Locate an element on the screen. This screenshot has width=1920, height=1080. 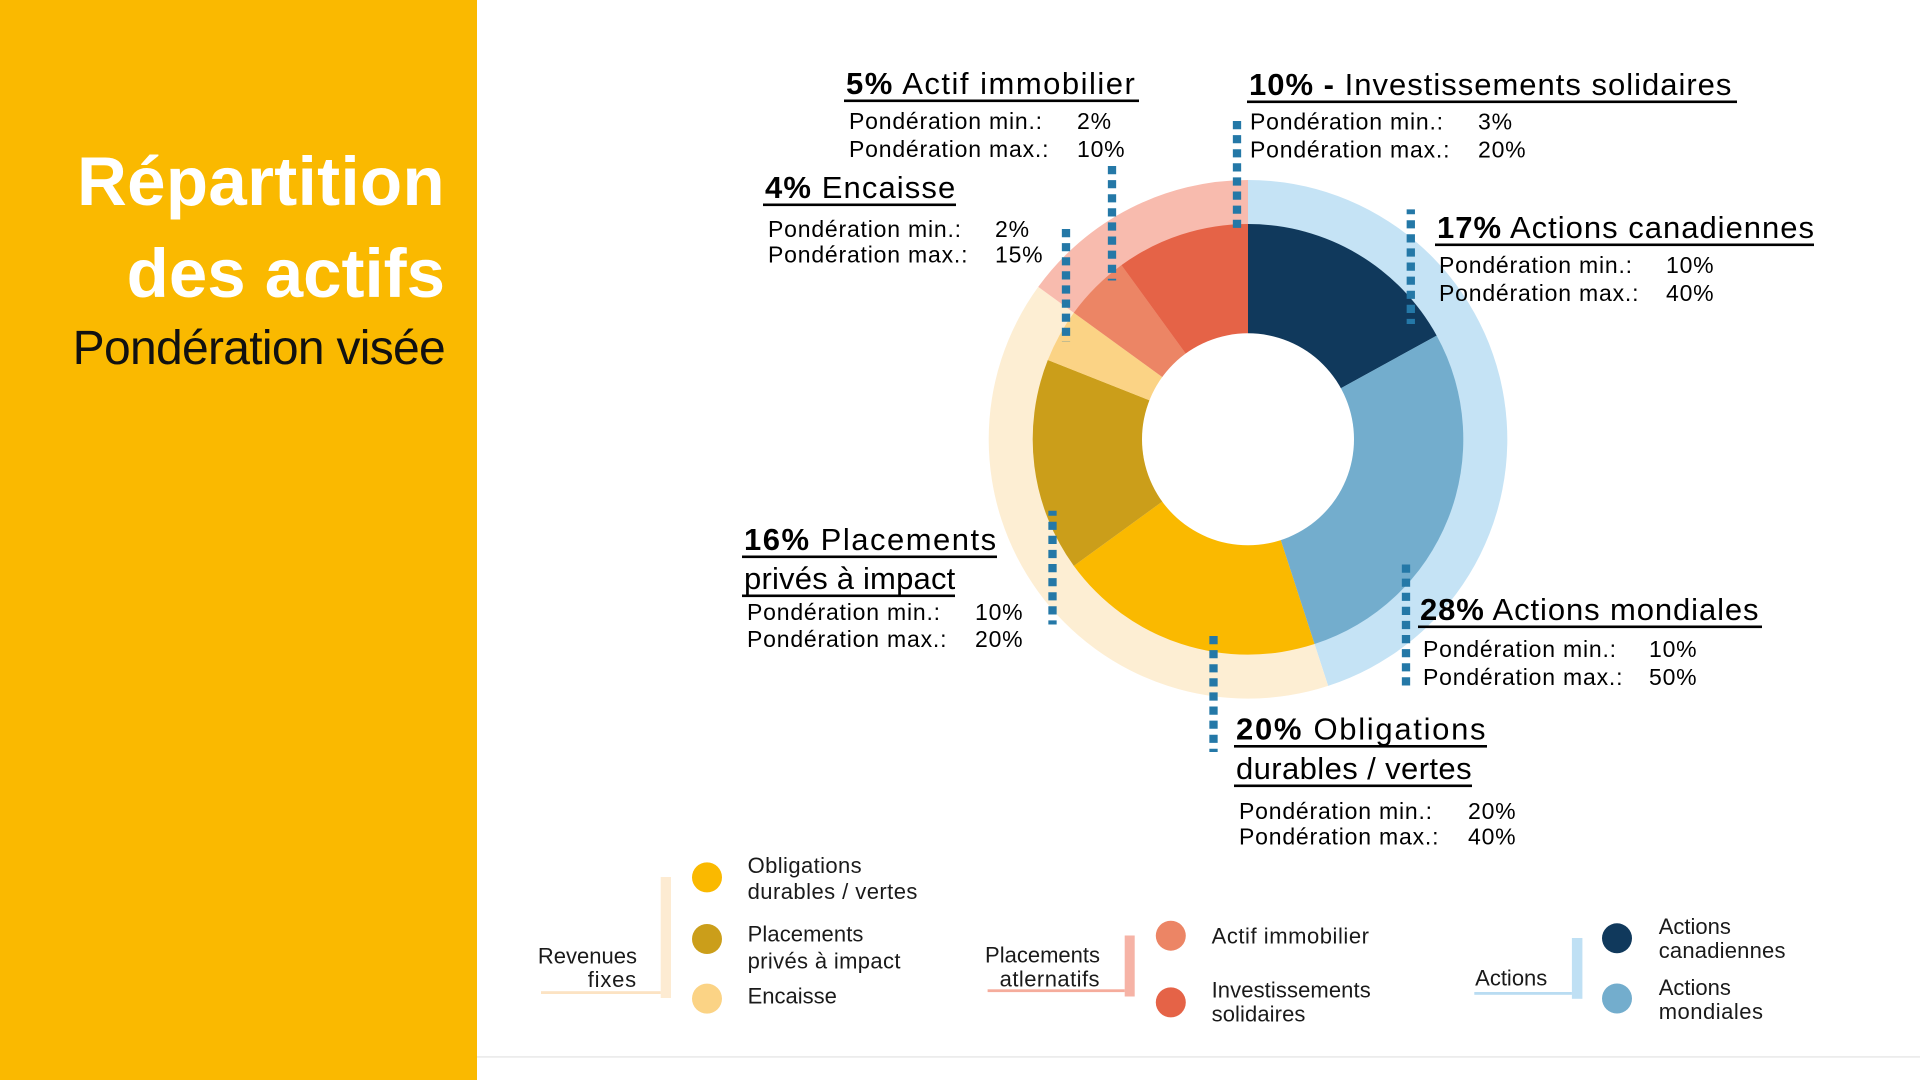
svg-text: Obligations is located at coordinates (805, 865).